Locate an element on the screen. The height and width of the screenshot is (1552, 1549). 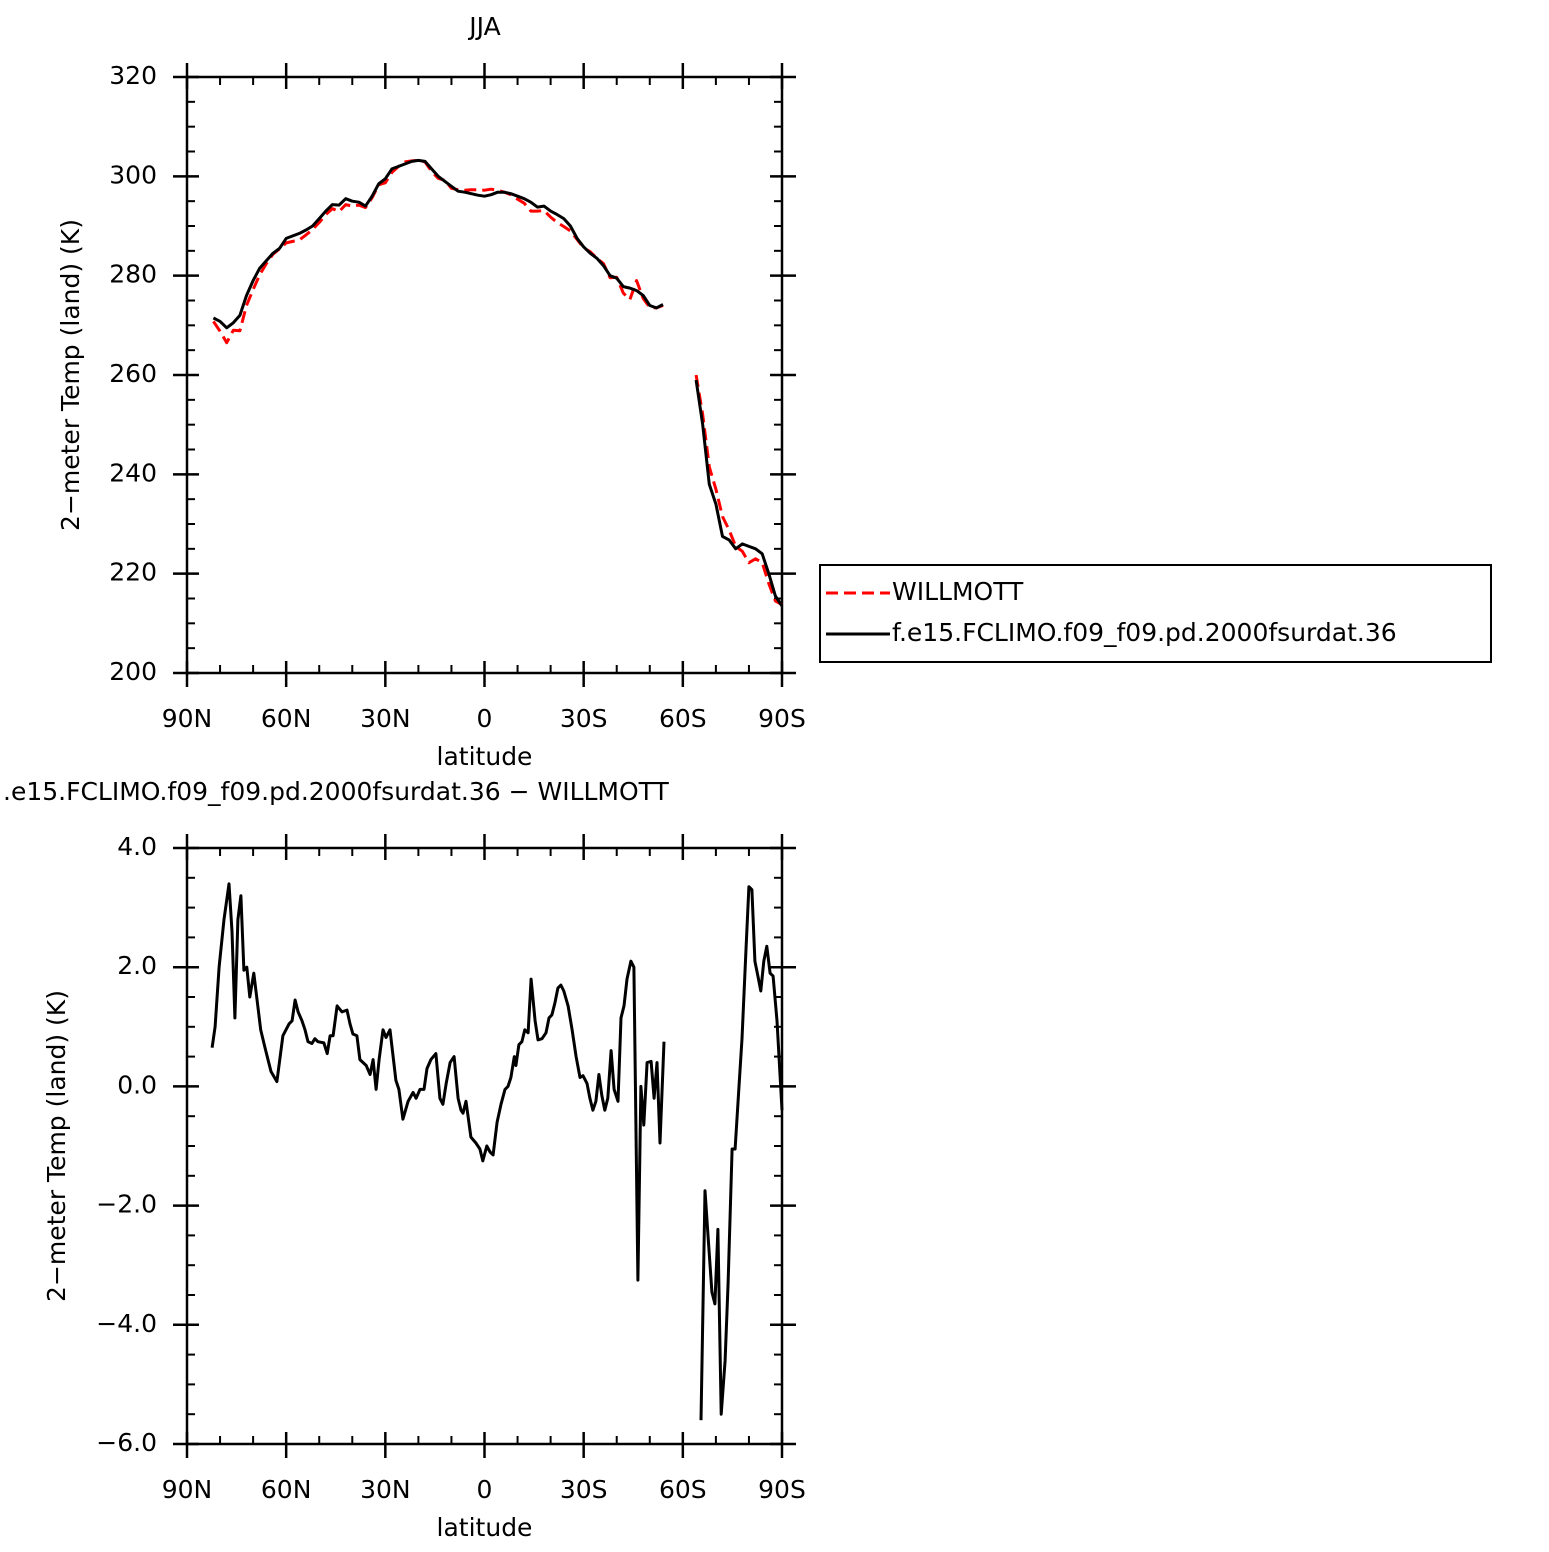
y-tick-label: −4.0 is located at coordinates (126, 1323).